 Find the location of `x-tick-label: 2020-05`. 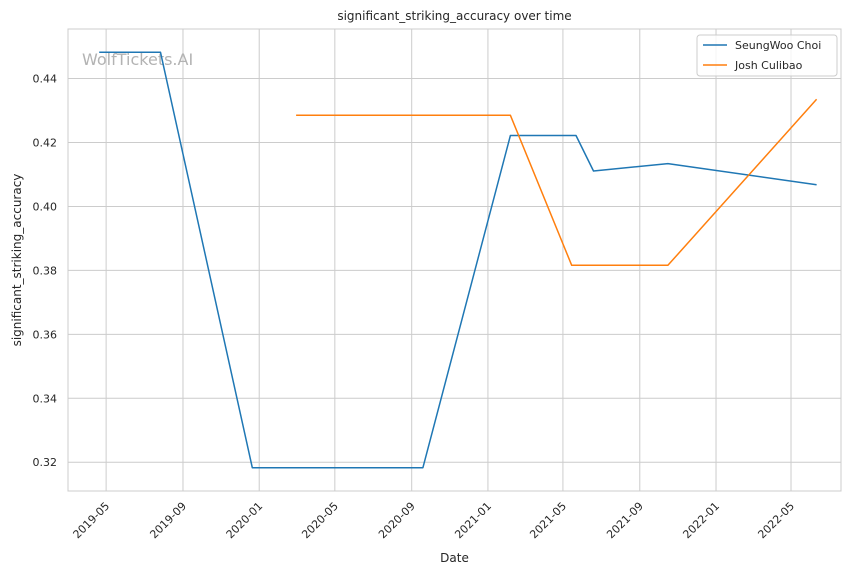

x-tick-label: 2020-05 is located at coordinates (320, 521).